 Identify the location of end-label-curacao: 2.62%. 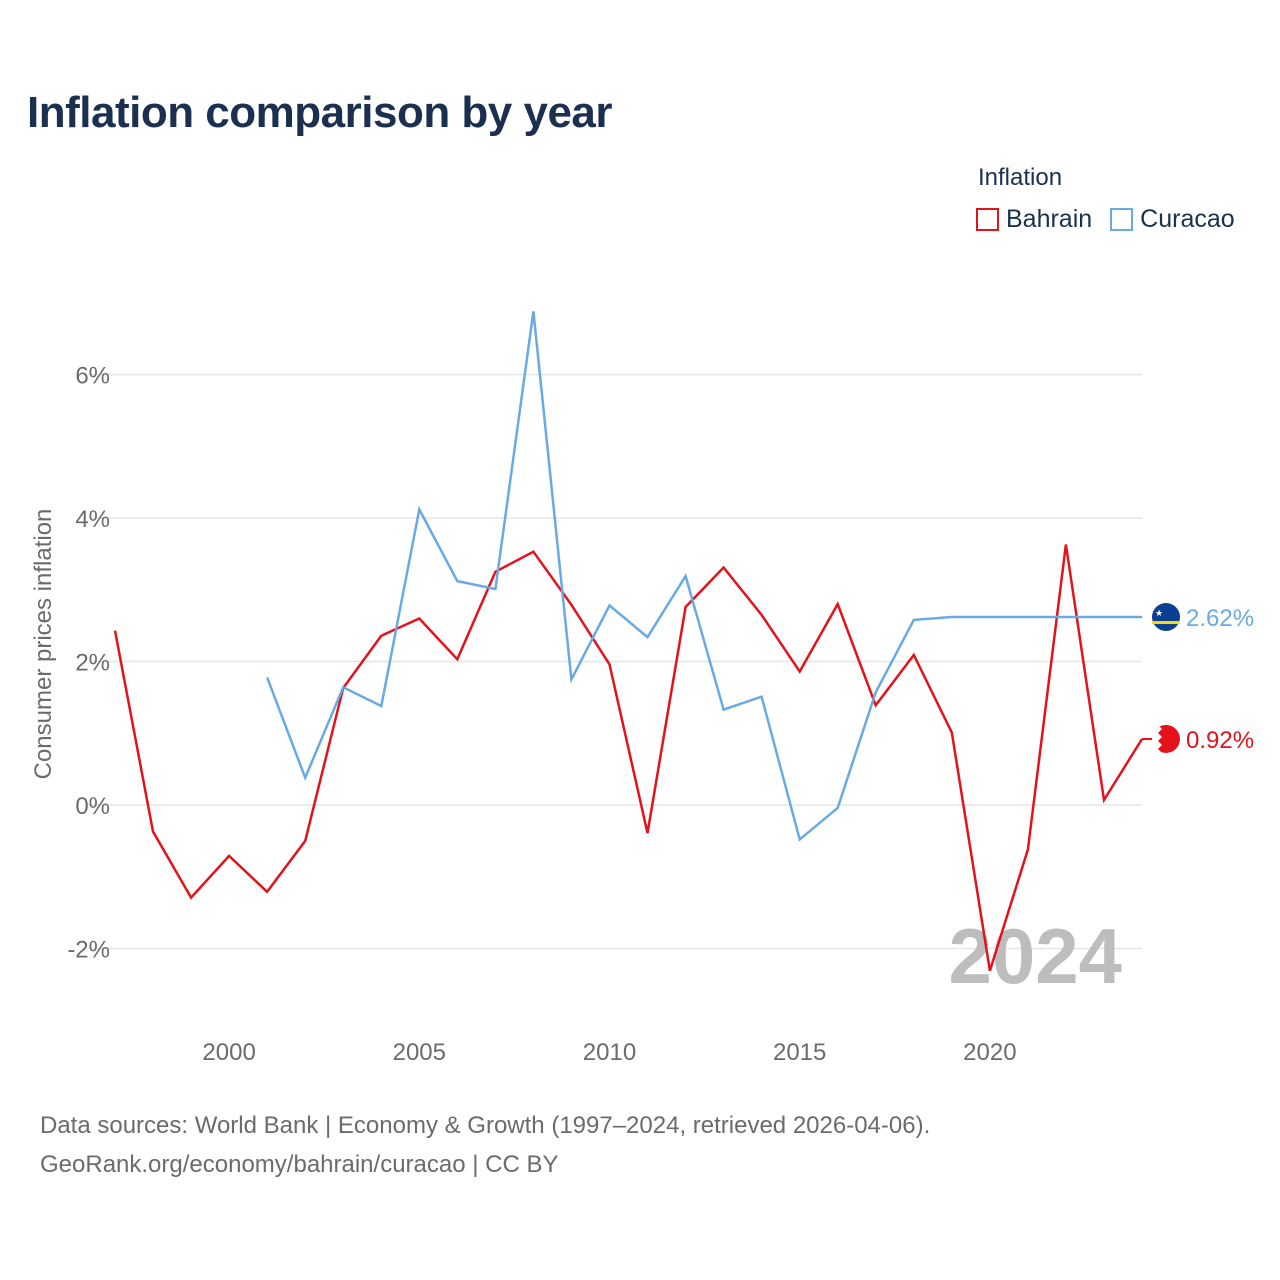
(1220, 618).